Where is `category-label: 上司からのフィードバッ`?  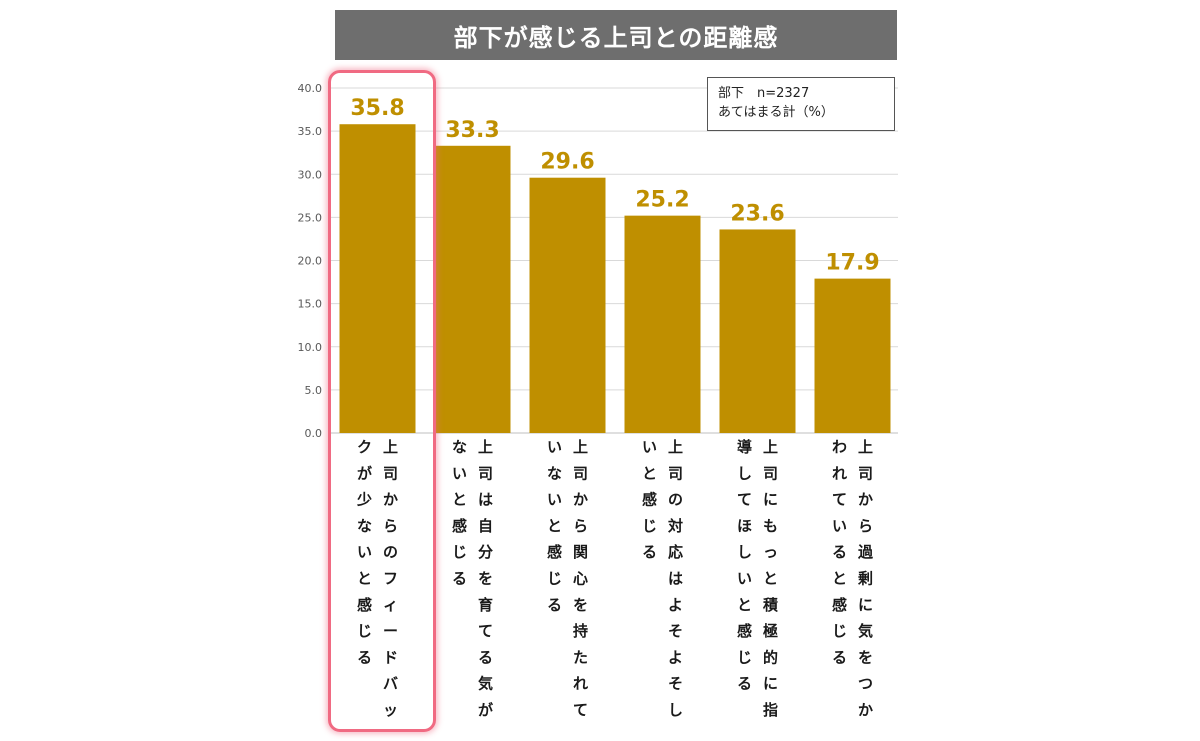
category-label: 上司からのフィードバッ is located at coordinates (390, 578).